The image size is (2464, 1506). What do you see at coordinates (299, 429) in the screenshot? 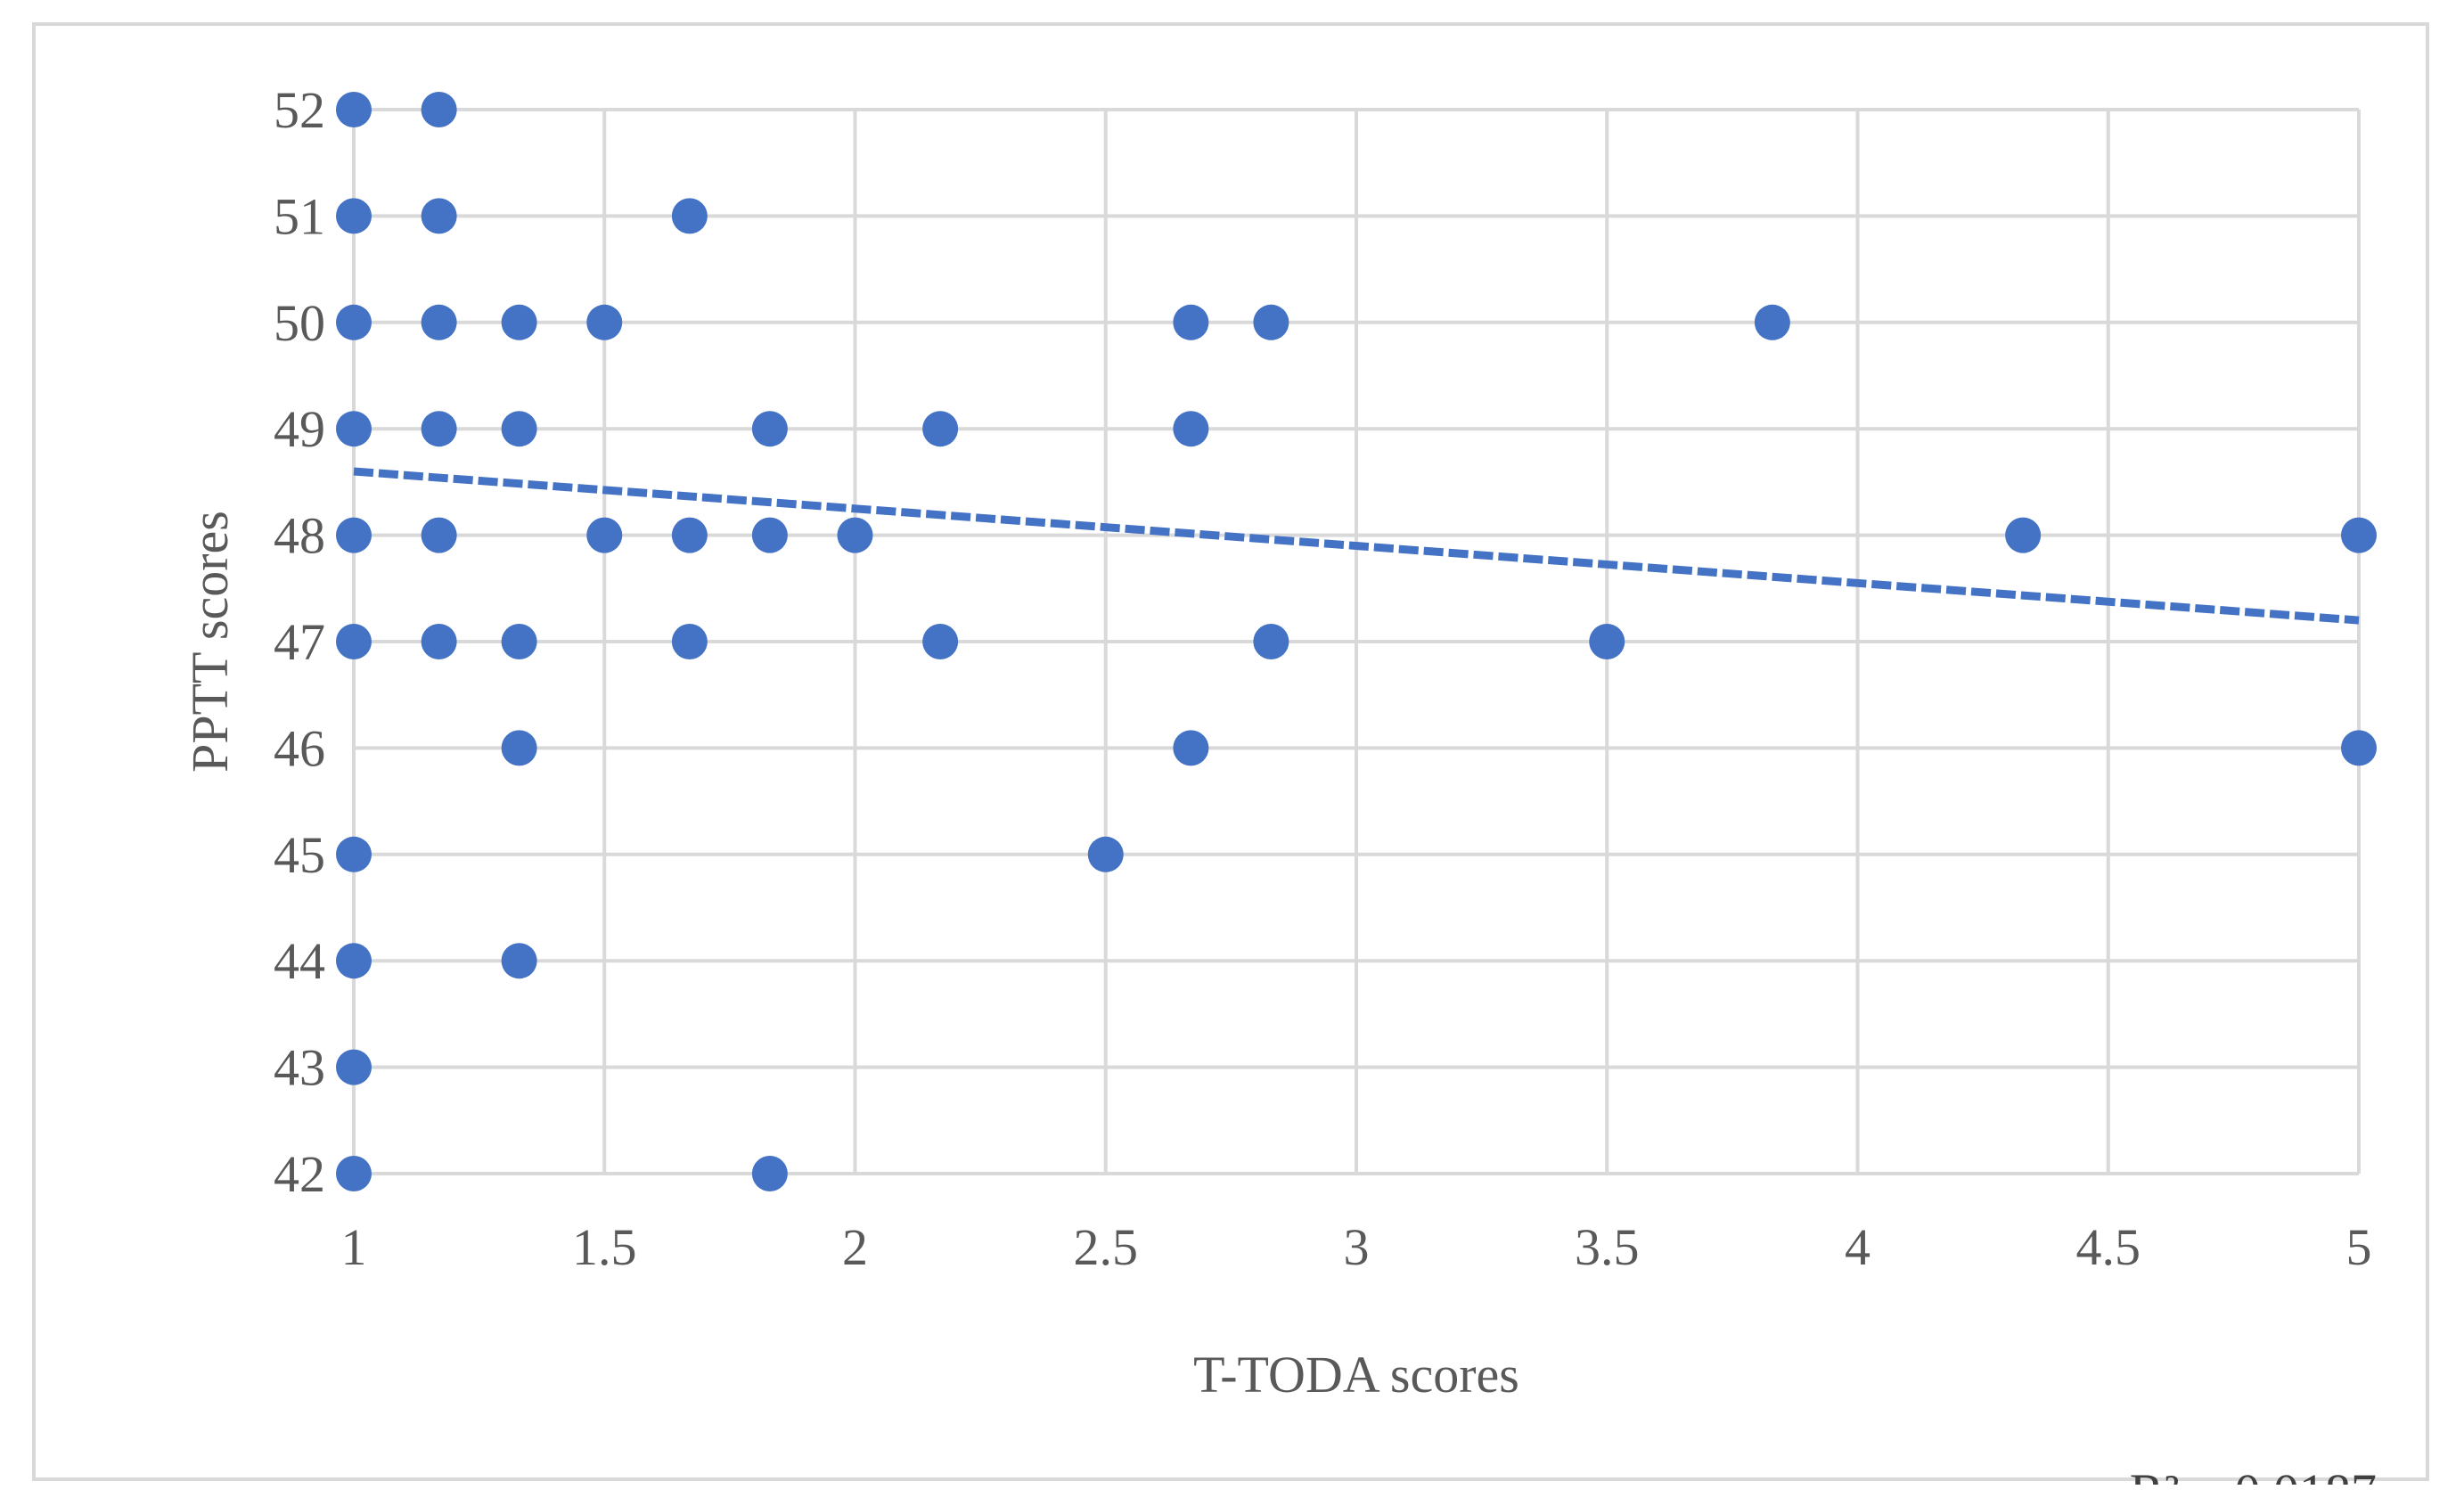
I see `y-tick-label: 49` at bounding box center [299, 429].